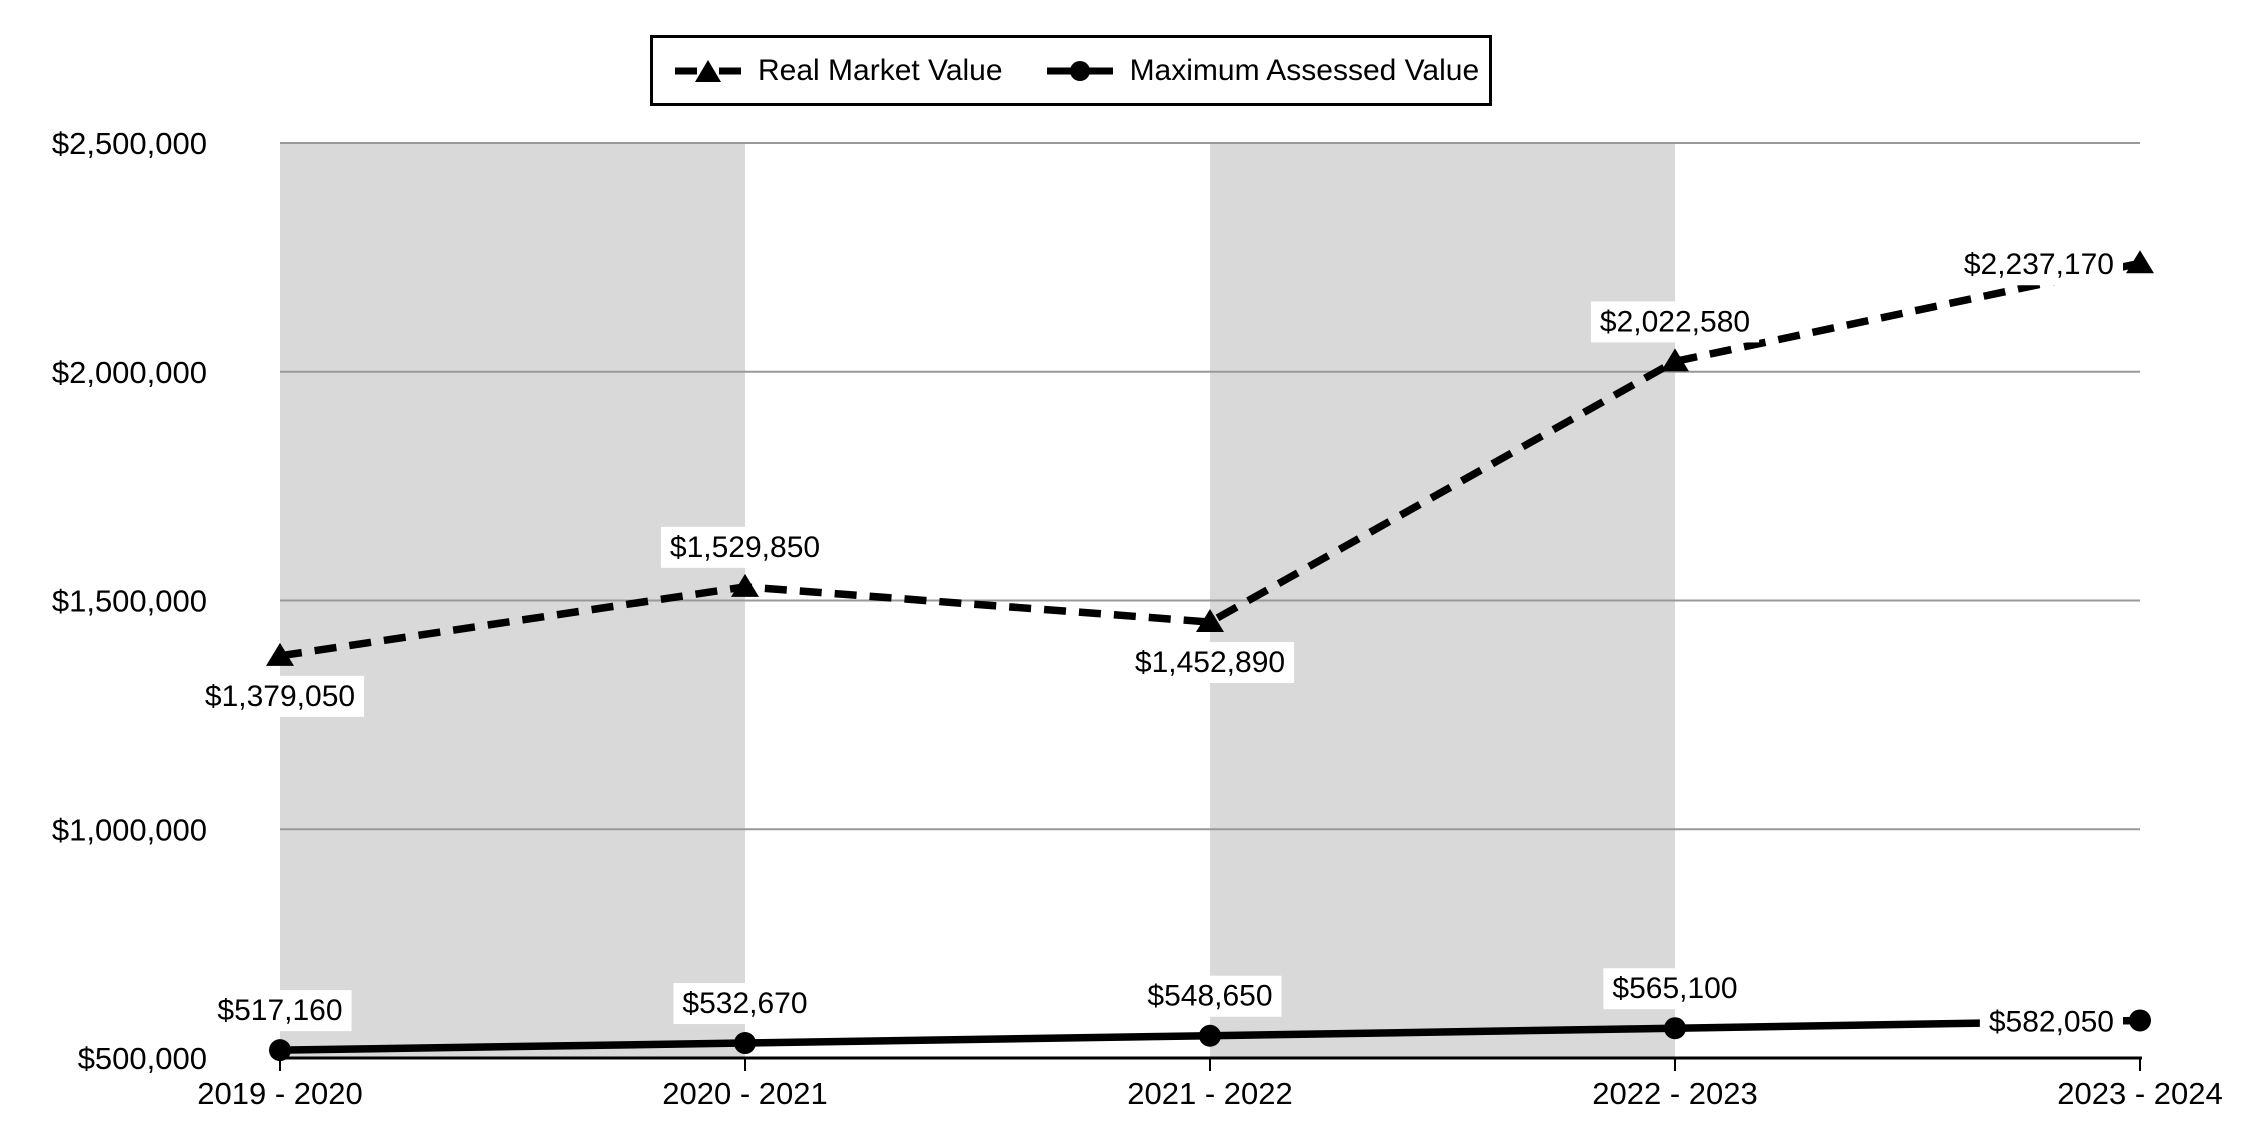 This screenshot has width=2250, height=1140. I want to click on data-label: $582,050, so click(2051, 1021).